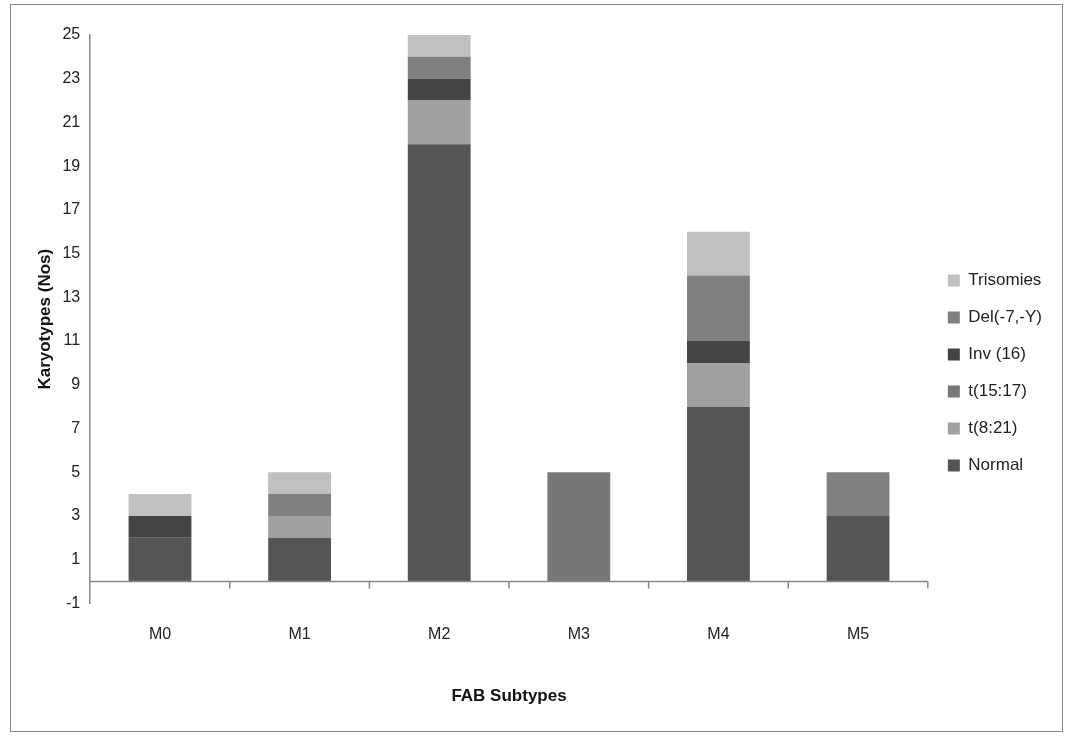  What do you see at coordinates (76, 384) in the screenshot?
I see `y-tick-label: 9` at bounding box center [76, 384].